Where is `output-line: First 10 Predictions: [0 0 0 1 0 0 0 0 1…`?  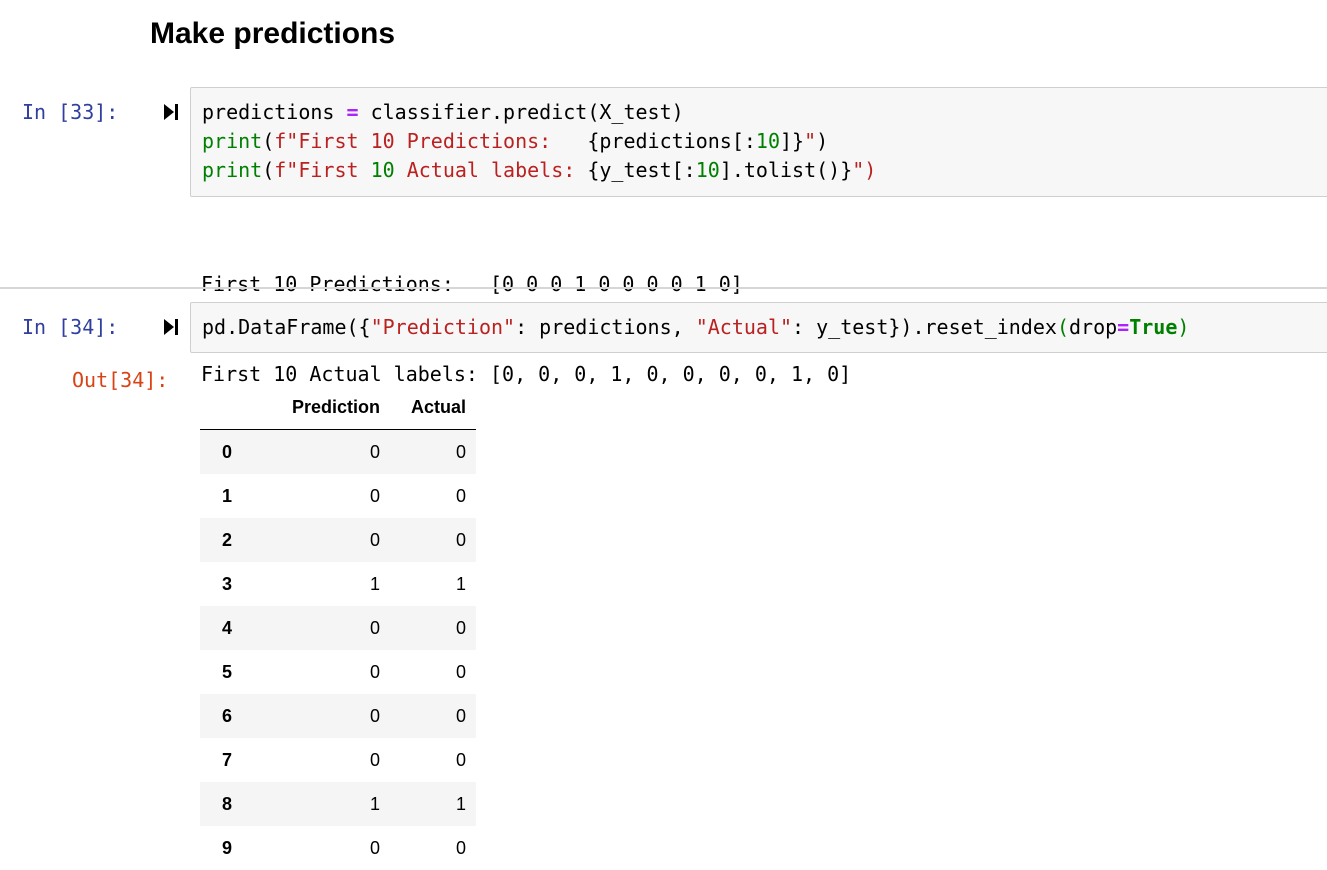 output-line: First 10 Predictions: [0 0 0 1 0 0 0 0 1… is located at coordinates (472, 284).